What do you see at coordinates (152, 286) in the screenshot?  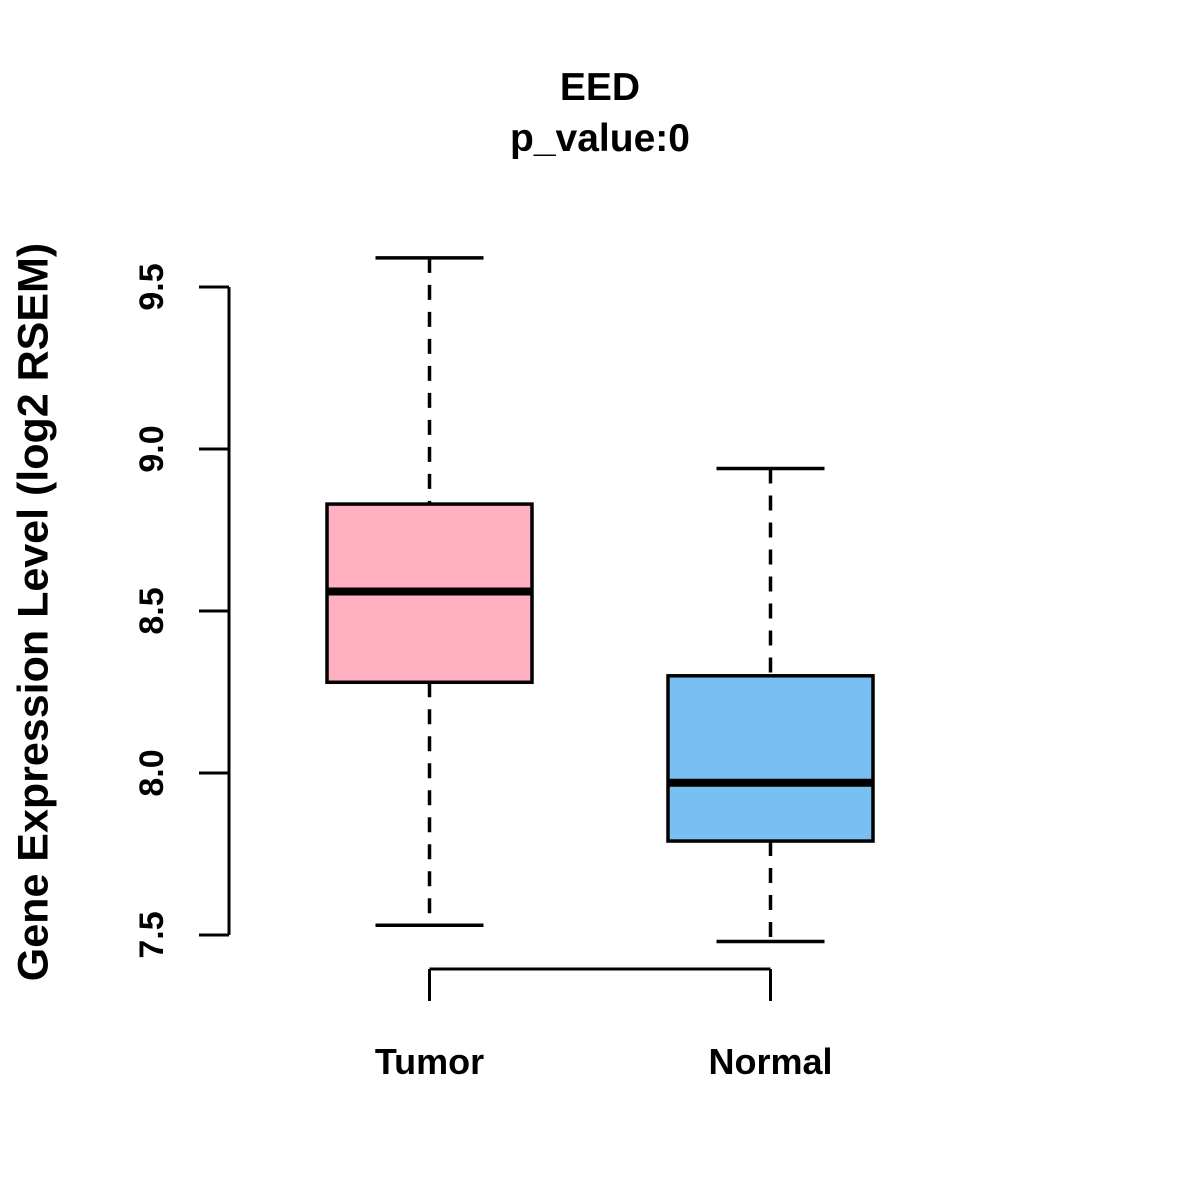 I see `y-tick-label: 9.5` at bounding box center [152, 286].